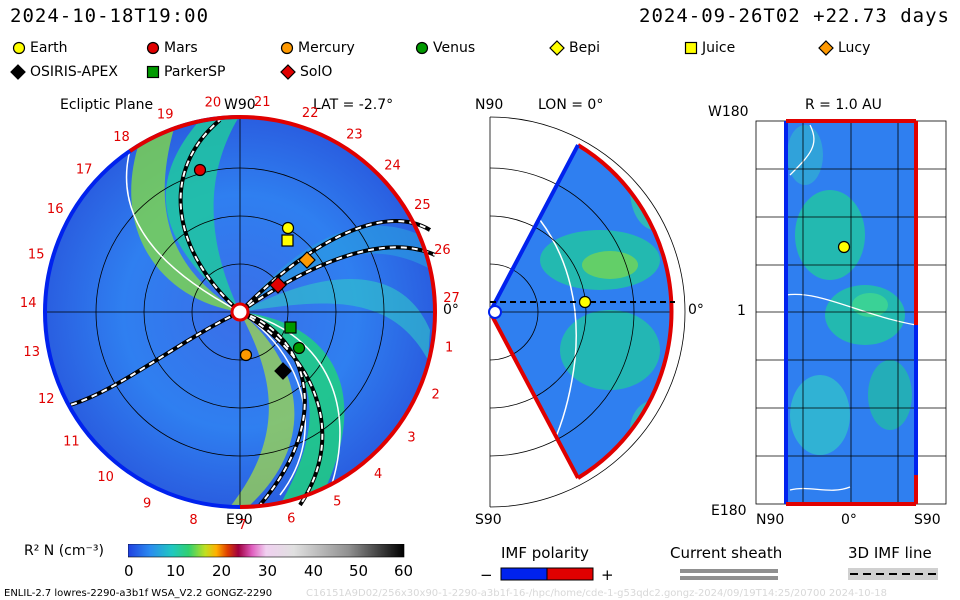 This screenshot has width=960, height=600. I want to click on imf-plus: +, so click(607, 575).